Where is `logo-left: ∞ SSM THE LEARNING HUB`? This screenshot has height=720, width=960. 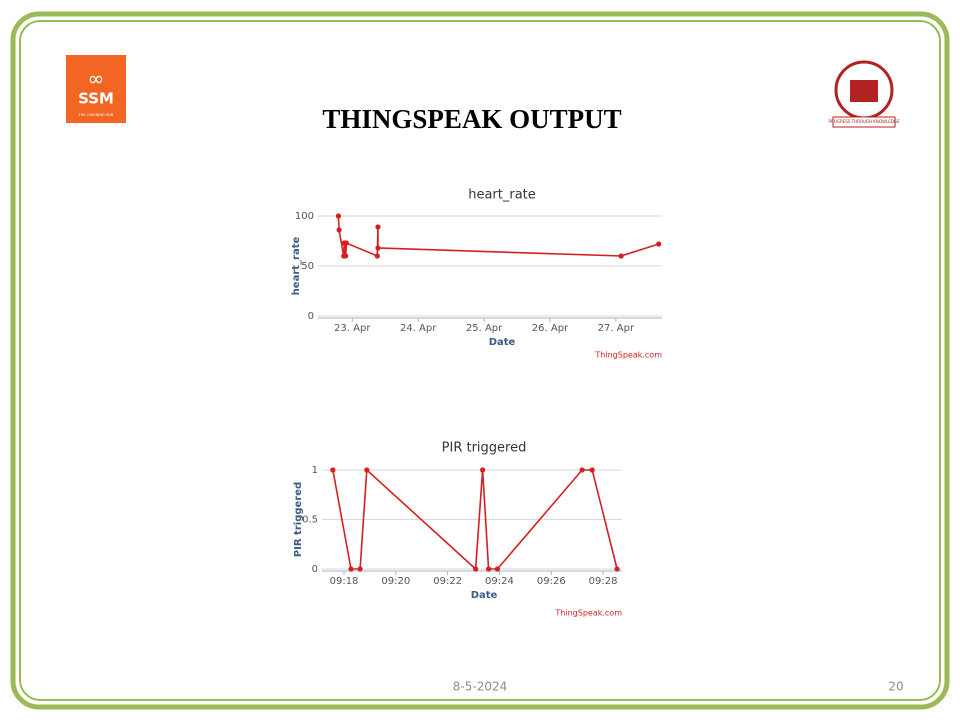
logo-left: ∞ SSM THE LEARNING HUB is located at coordinates (96, 89).